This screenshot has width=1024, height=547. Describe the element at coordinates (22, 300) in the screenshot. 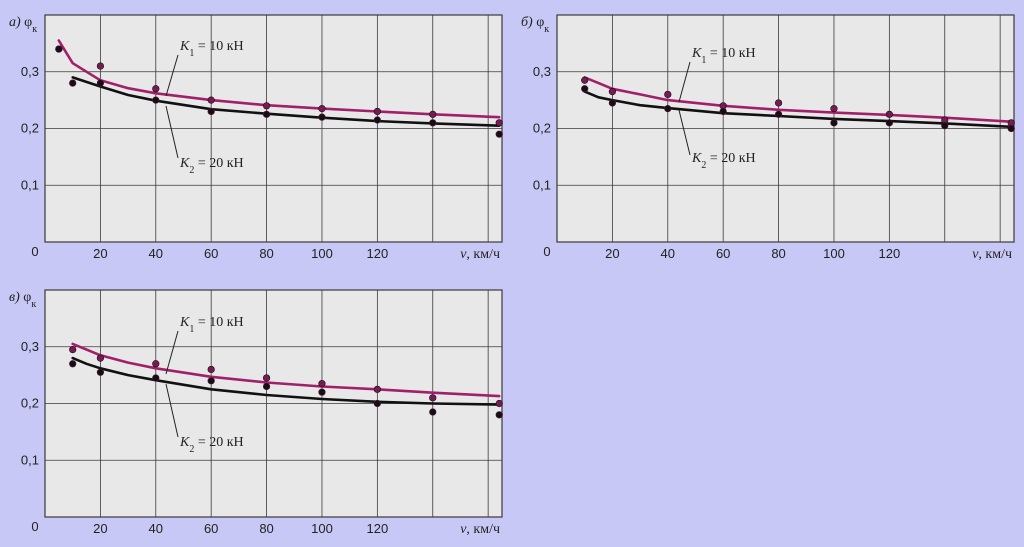

I see `panel-letter-y-axis-label: в) φк` at that location.